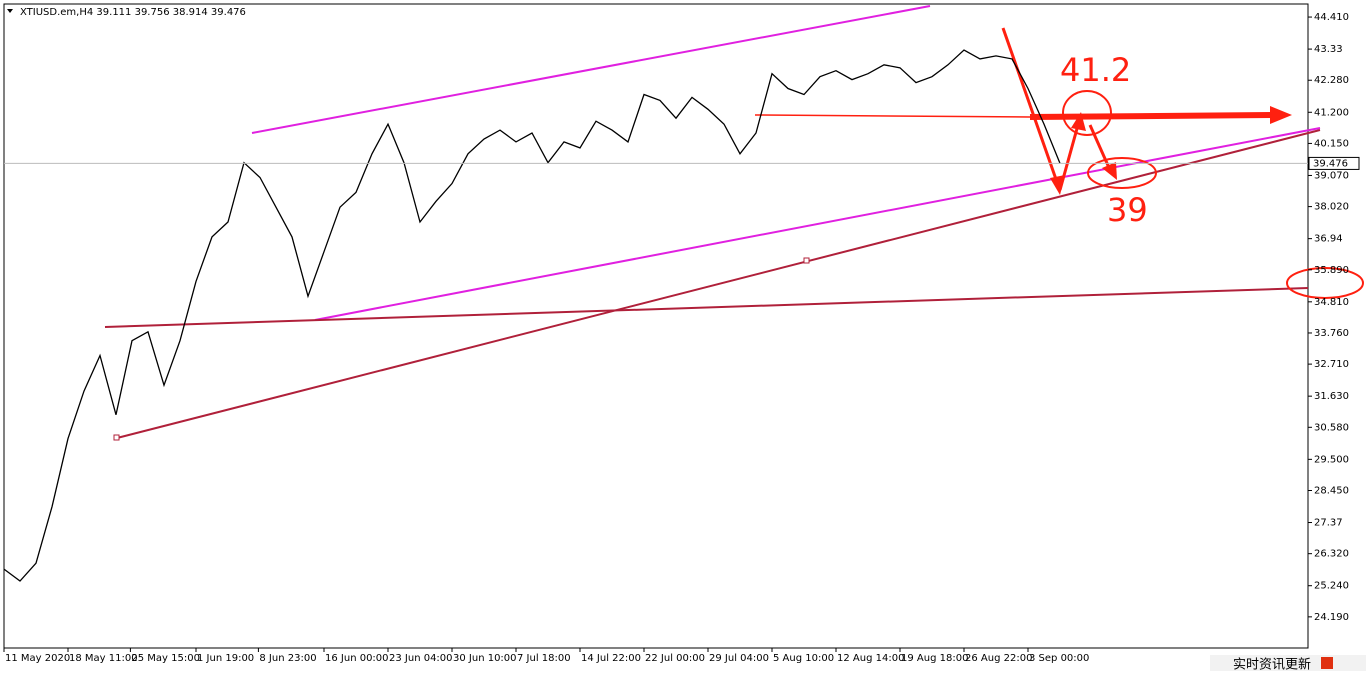 The width and height of the screenshot is (1366, 675). What do you see at coordinates (1331, 80) in the screenshot?
I see `y-tick-label: 42.280` at bounding box center [1331, 80].